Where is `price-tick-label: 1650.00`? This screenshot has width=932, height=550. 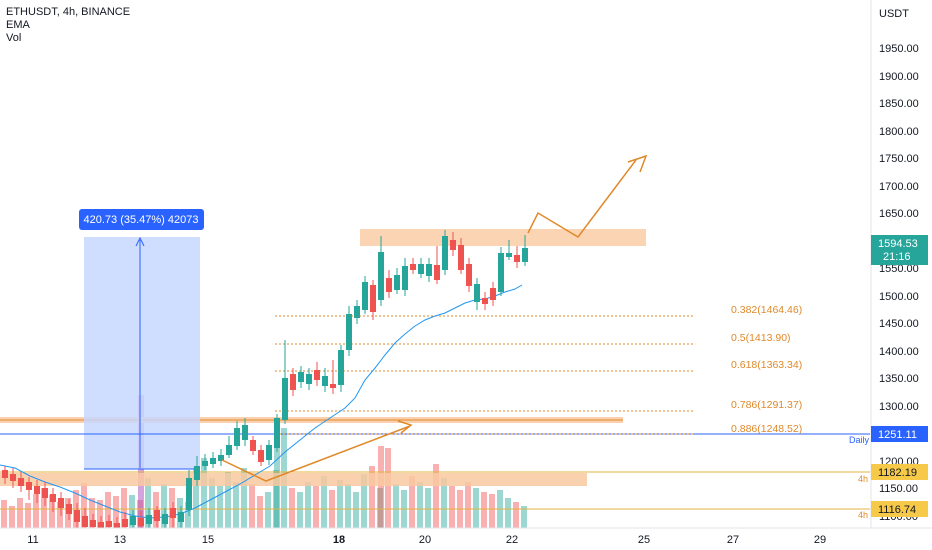
price-tick-label: 1650.00 is located at coordinates (899, 214).